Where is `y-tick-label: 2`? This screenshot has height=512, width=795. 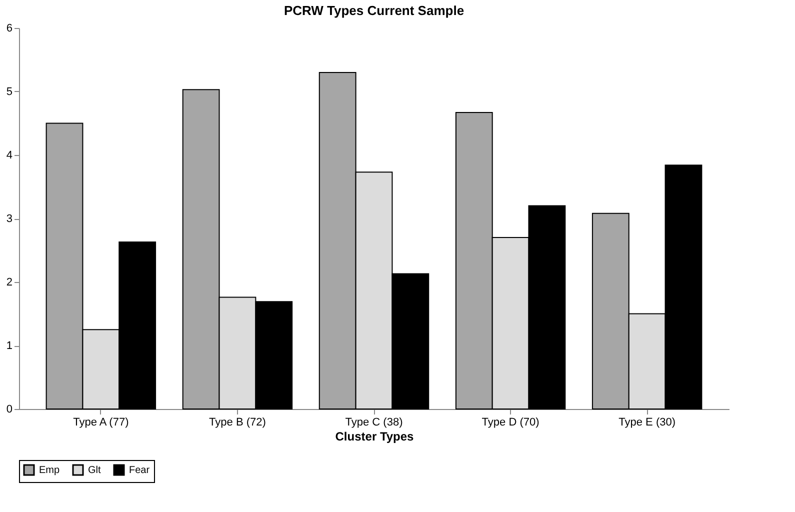 y-tick-label: 2 is located at coordinates (9, 282).